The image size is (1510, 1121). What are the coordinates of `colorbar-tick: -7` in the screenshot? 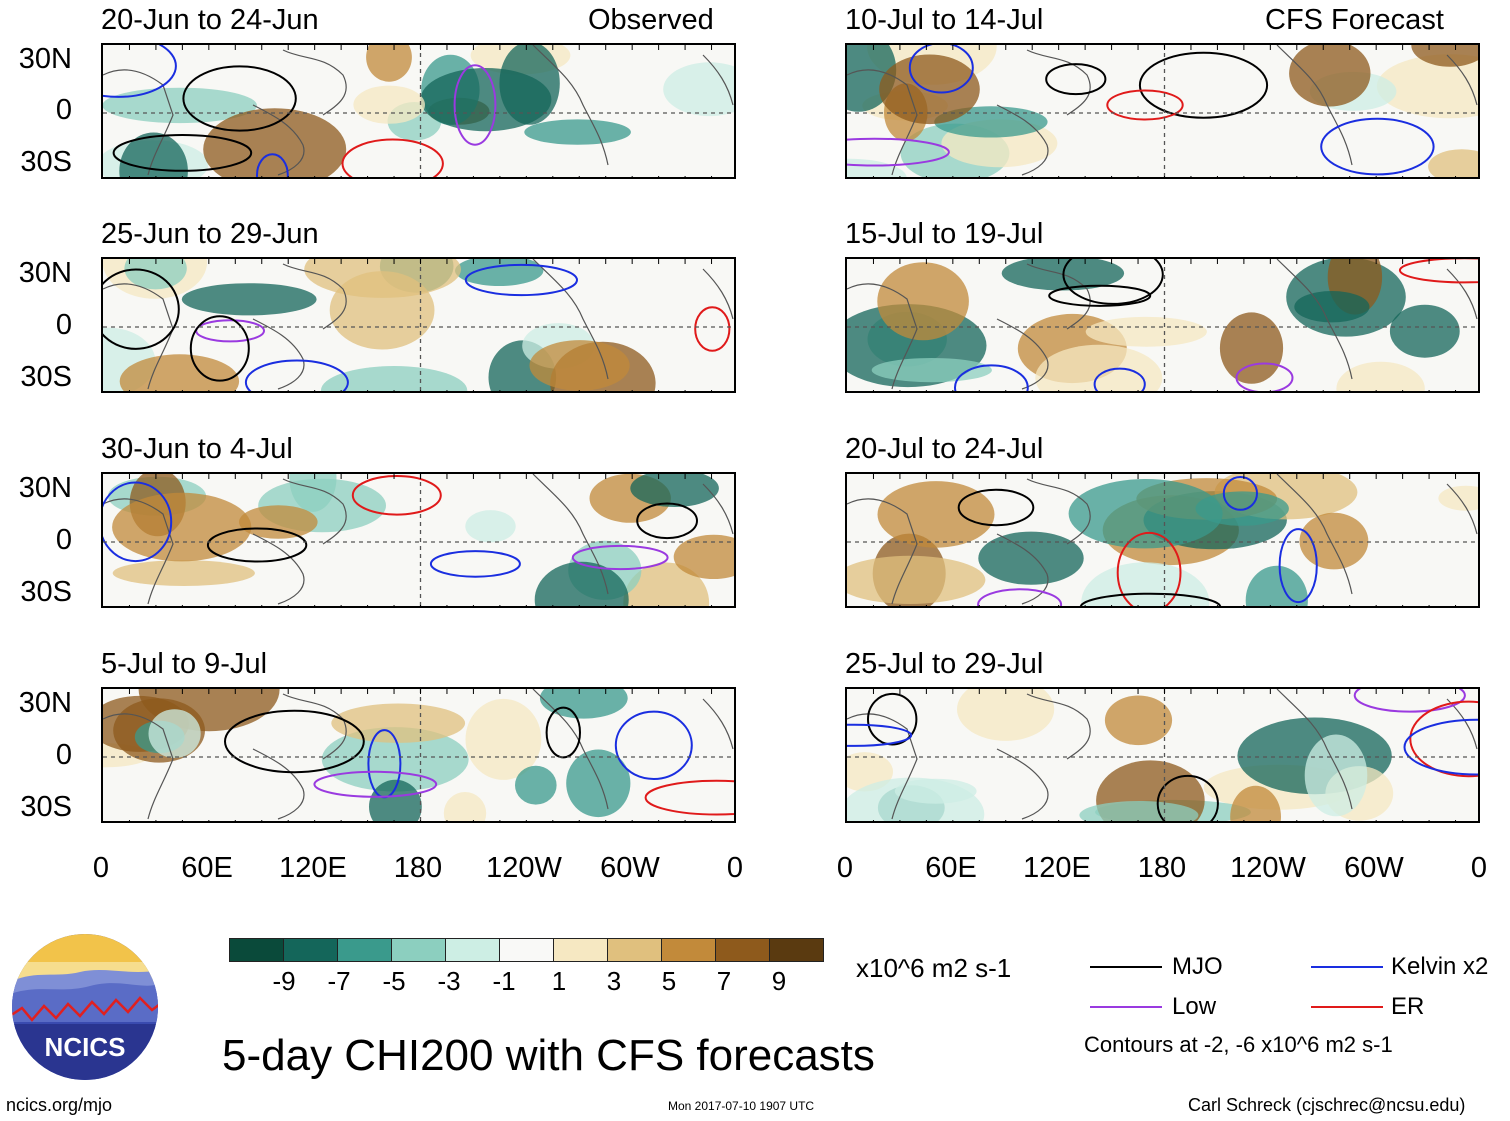 It's located at (339, 981).